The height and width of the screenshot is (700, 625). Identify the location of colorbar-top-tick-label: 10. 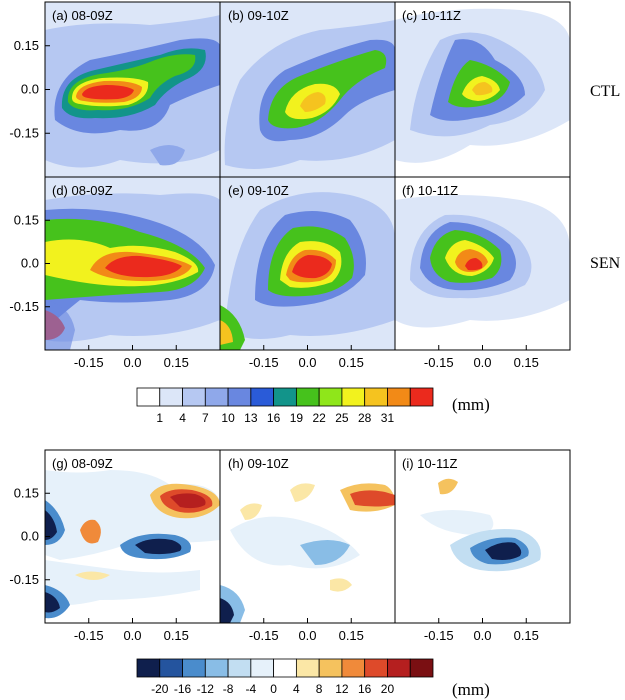
(228, 418).